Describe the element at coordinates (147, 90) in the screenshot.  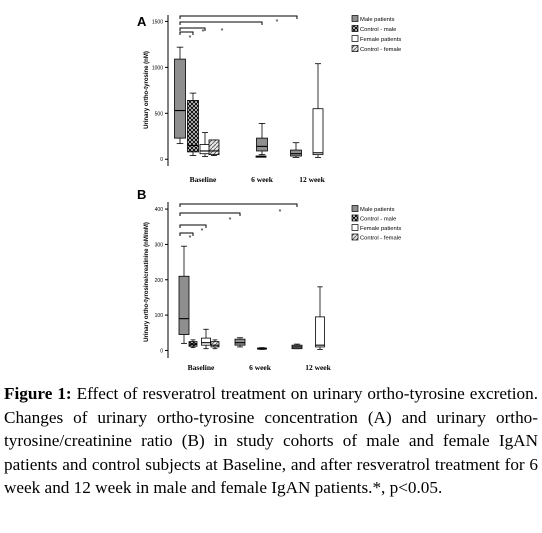
I see `y-axis-title: Urinary ortho-tyrosine (nM)` at that location.